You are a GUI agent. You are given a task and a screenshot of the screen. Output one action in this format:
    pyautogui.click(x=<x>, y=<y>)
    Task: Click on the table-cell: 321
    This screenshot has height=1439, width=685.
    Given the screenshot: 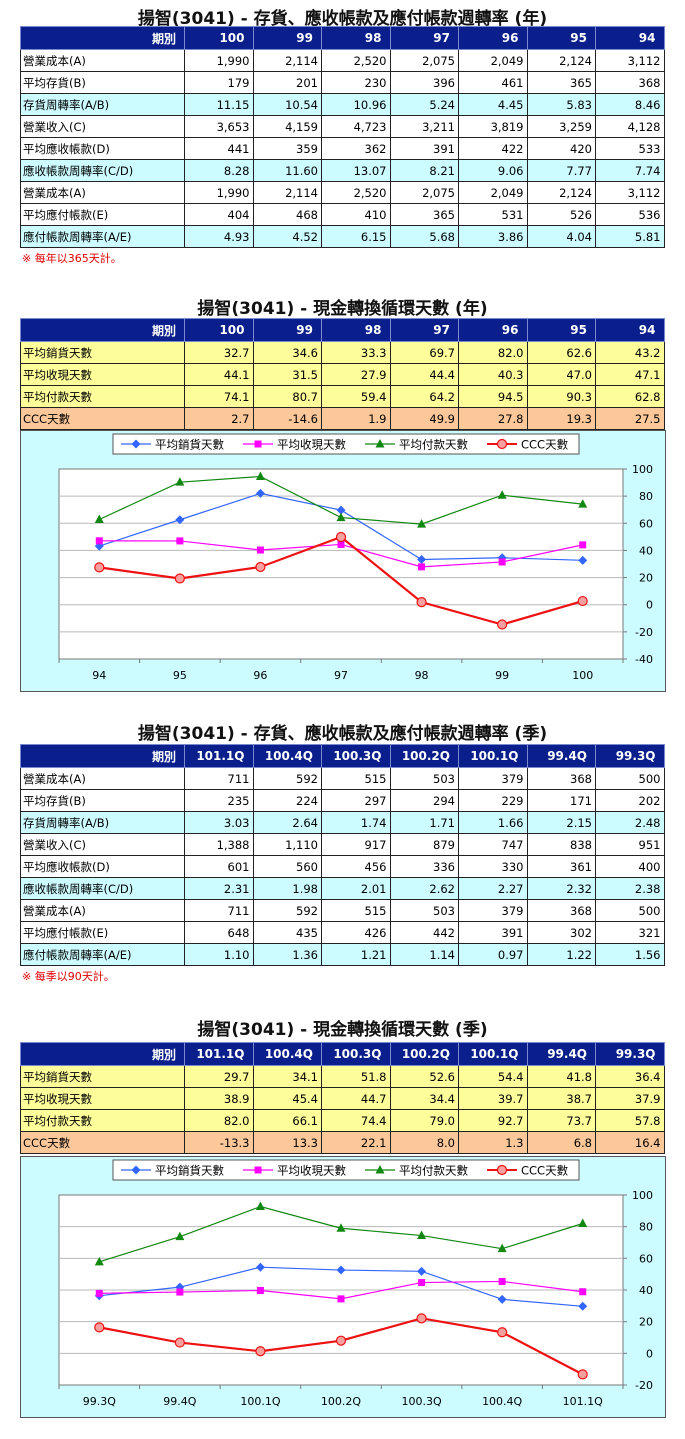 What is the action you would take?
    pyautogui.click(x=630, y=932)
    